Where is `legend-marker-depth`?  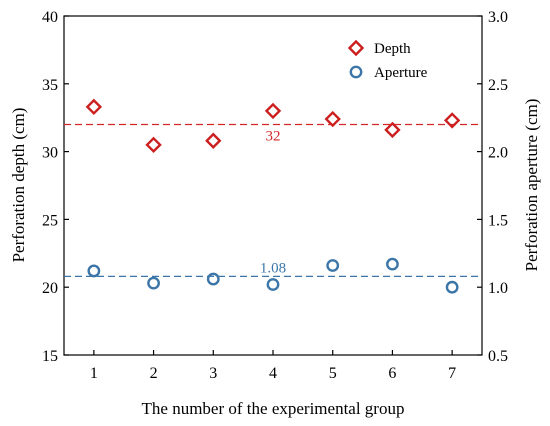
legend-marker-depth is located at coordinates (356, 48).